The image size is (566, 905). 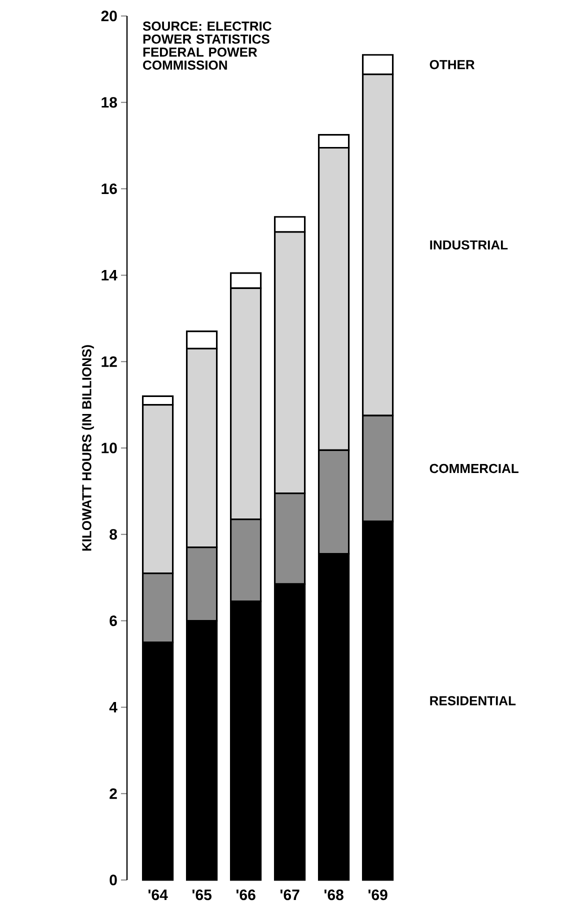 I want to click on text: COMMERCIAL, so click(x=474, y=469).